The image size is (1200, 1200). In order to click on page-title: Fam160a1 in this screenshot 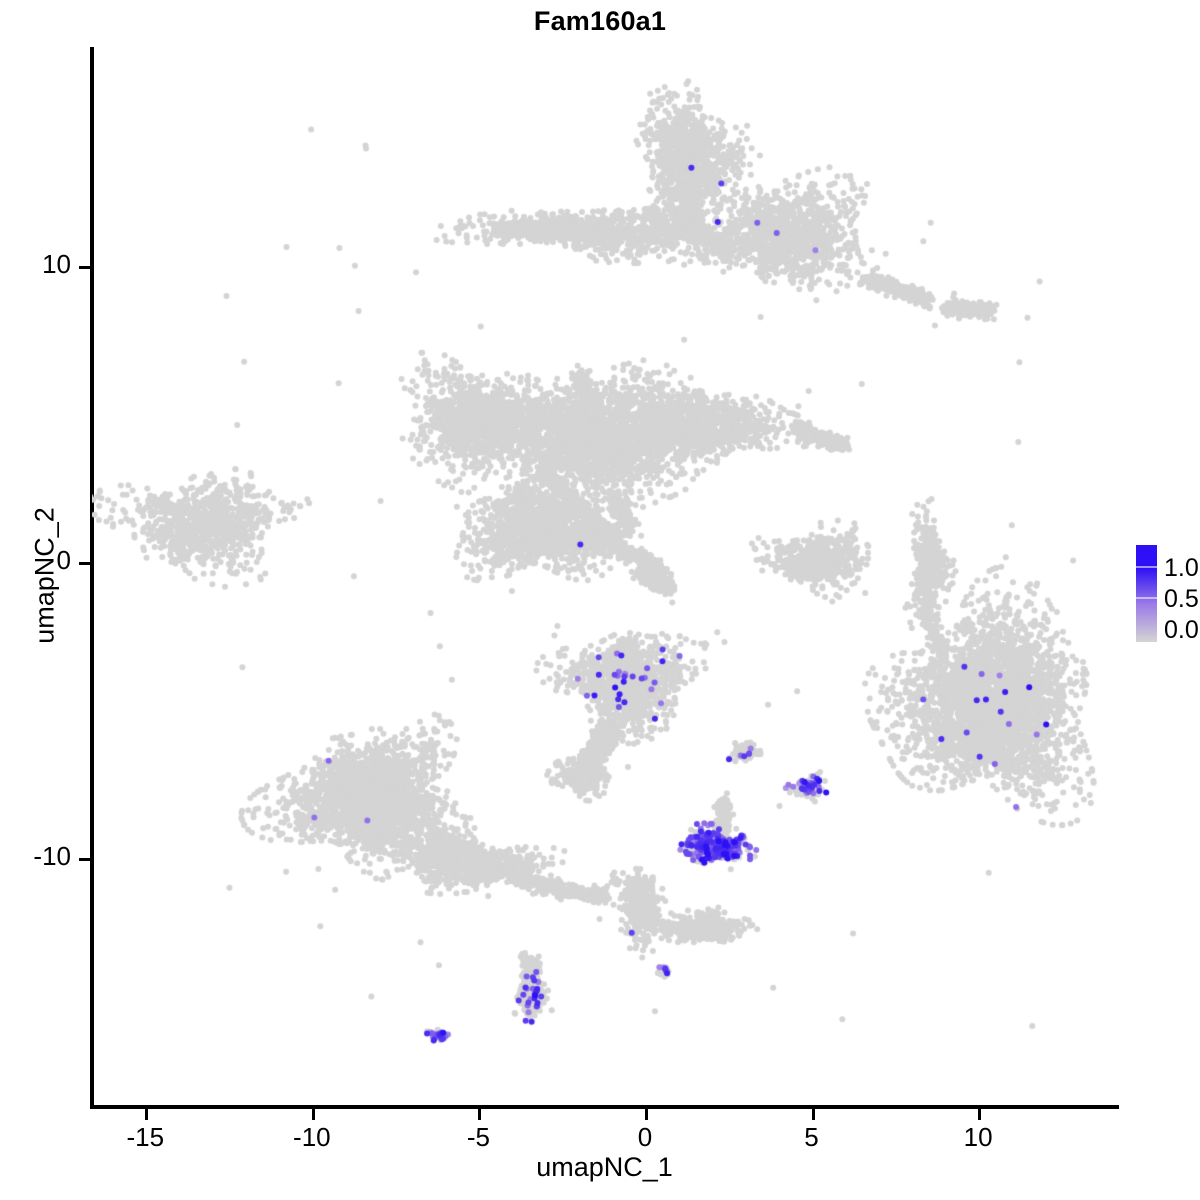, I will do `click(600, 21)`.